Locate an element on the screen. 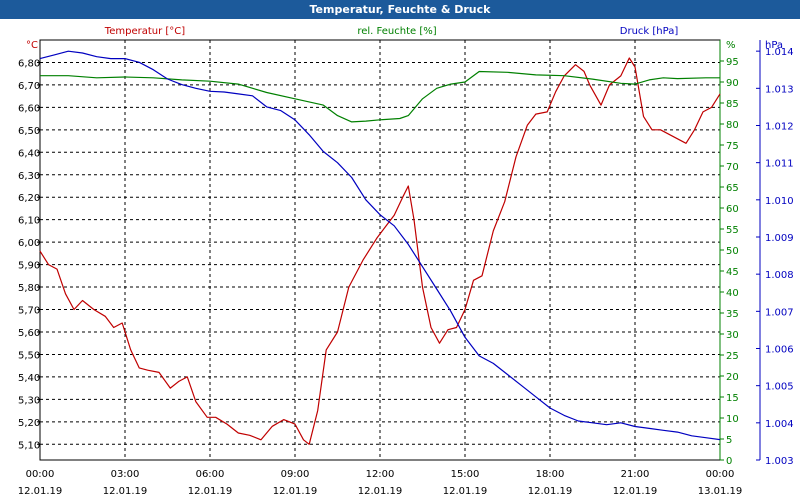 The height and width of the screenshot is (500, 800). x-tick-time: 06:00 is located at coordinates (210, 474).